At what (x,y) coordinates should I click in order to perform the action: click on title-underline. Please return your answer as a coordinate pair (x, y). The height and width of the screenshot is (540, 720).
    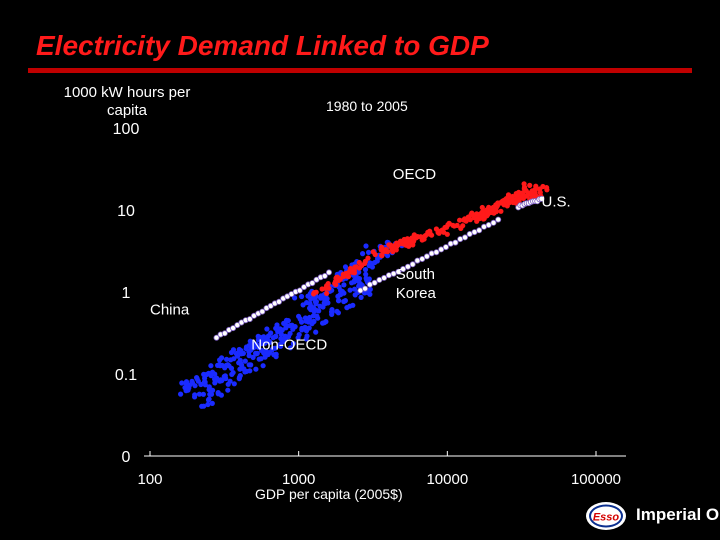
    Looking at the image, I should click on (360, 70).